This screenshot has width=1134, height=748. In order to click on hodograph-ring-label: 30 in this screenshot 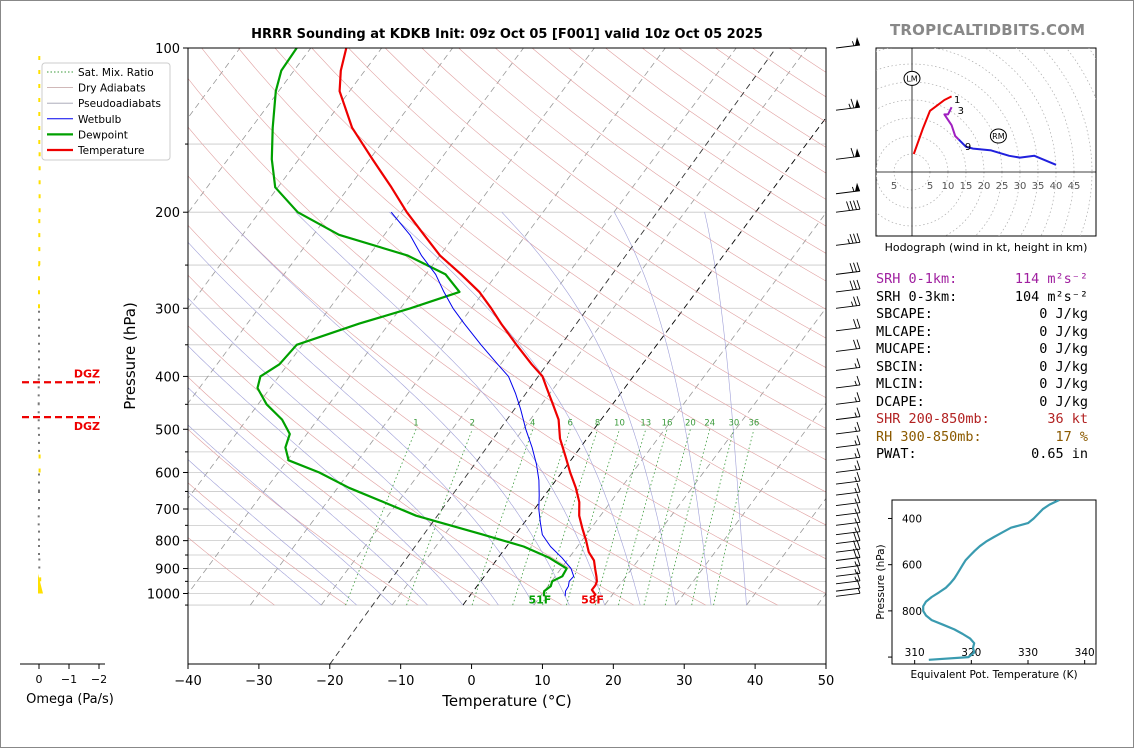, I will do `click(1020, 186)`.